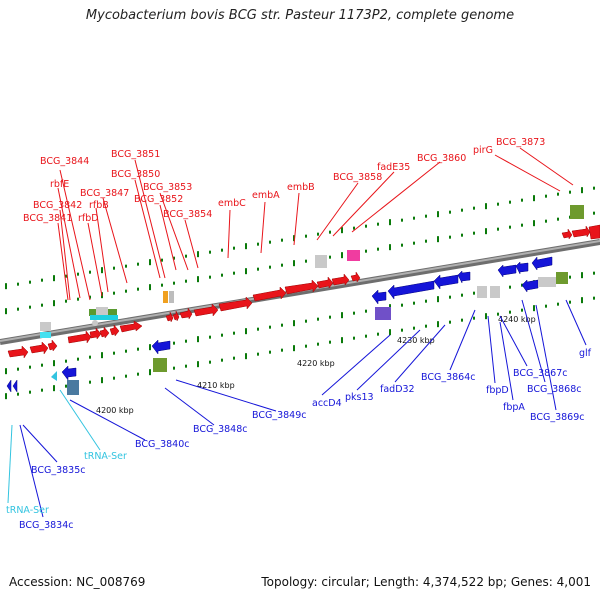  Describe the element at coordinates (359, 397) in the screenshot. I see `gene-label: pks13` at that location.